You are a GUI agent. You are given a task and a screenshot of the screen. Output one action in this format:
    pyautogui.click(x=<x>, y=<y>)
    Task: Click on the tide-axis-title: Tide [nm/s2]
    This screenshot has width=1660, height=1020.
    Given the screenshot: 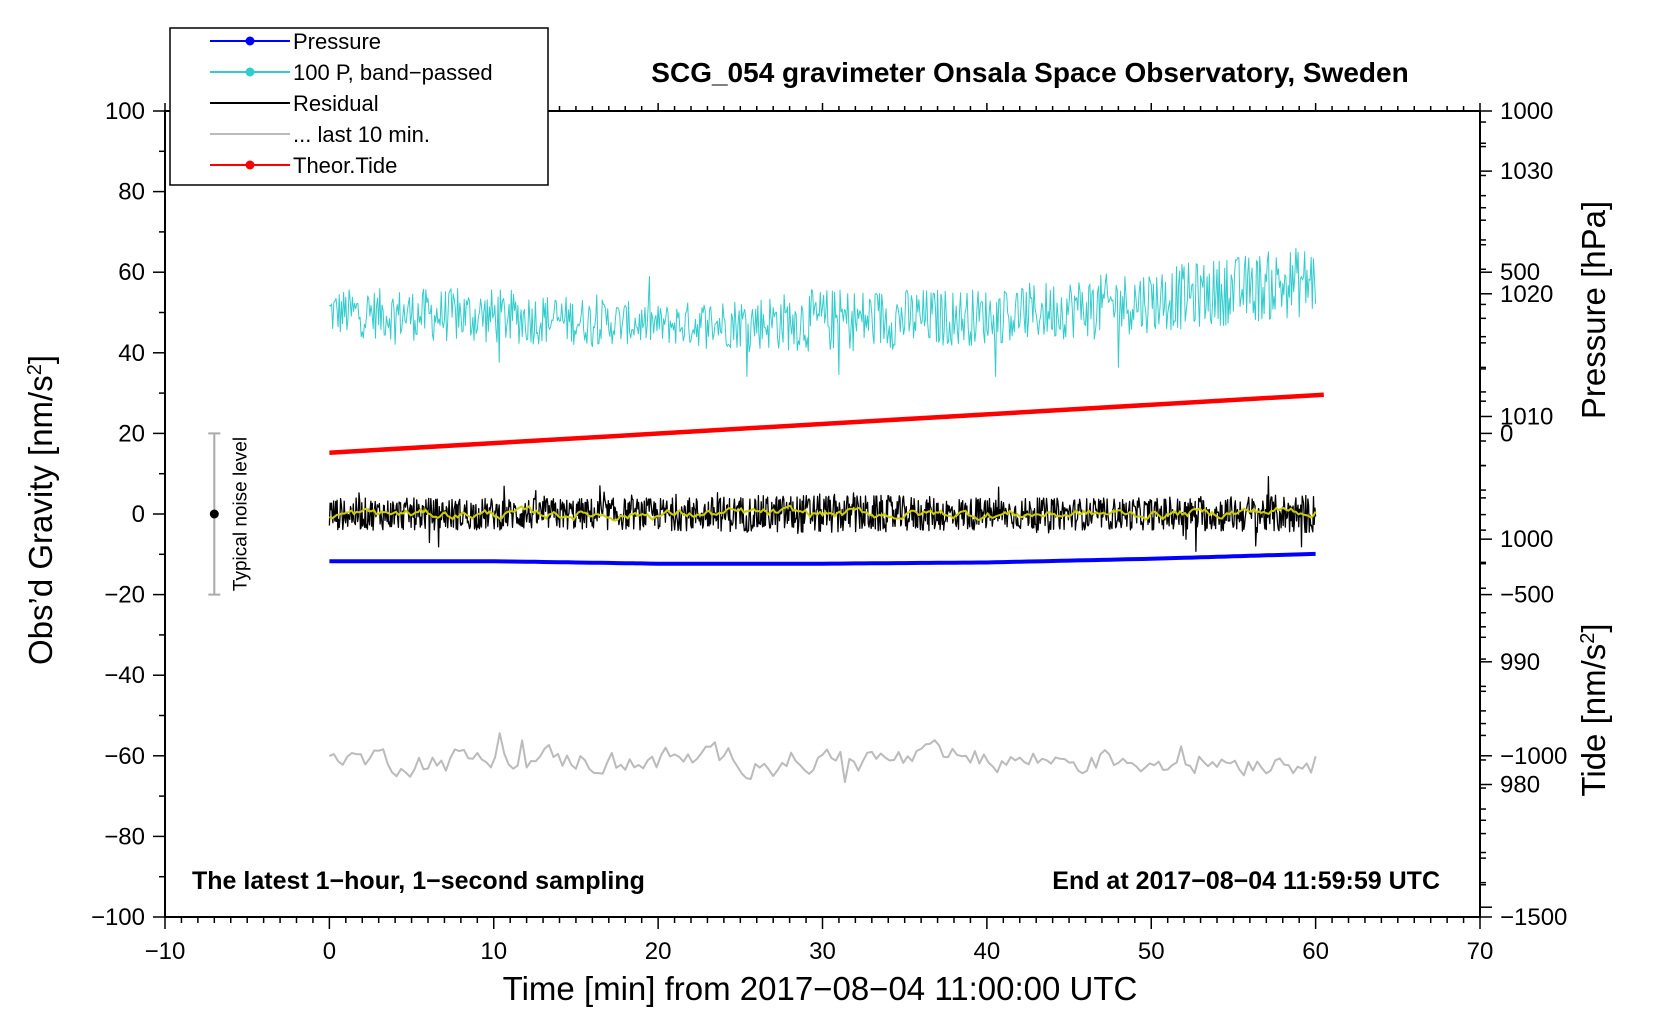 What is the action you would take?
    pyautogui.click(x=1593, y=709)
    